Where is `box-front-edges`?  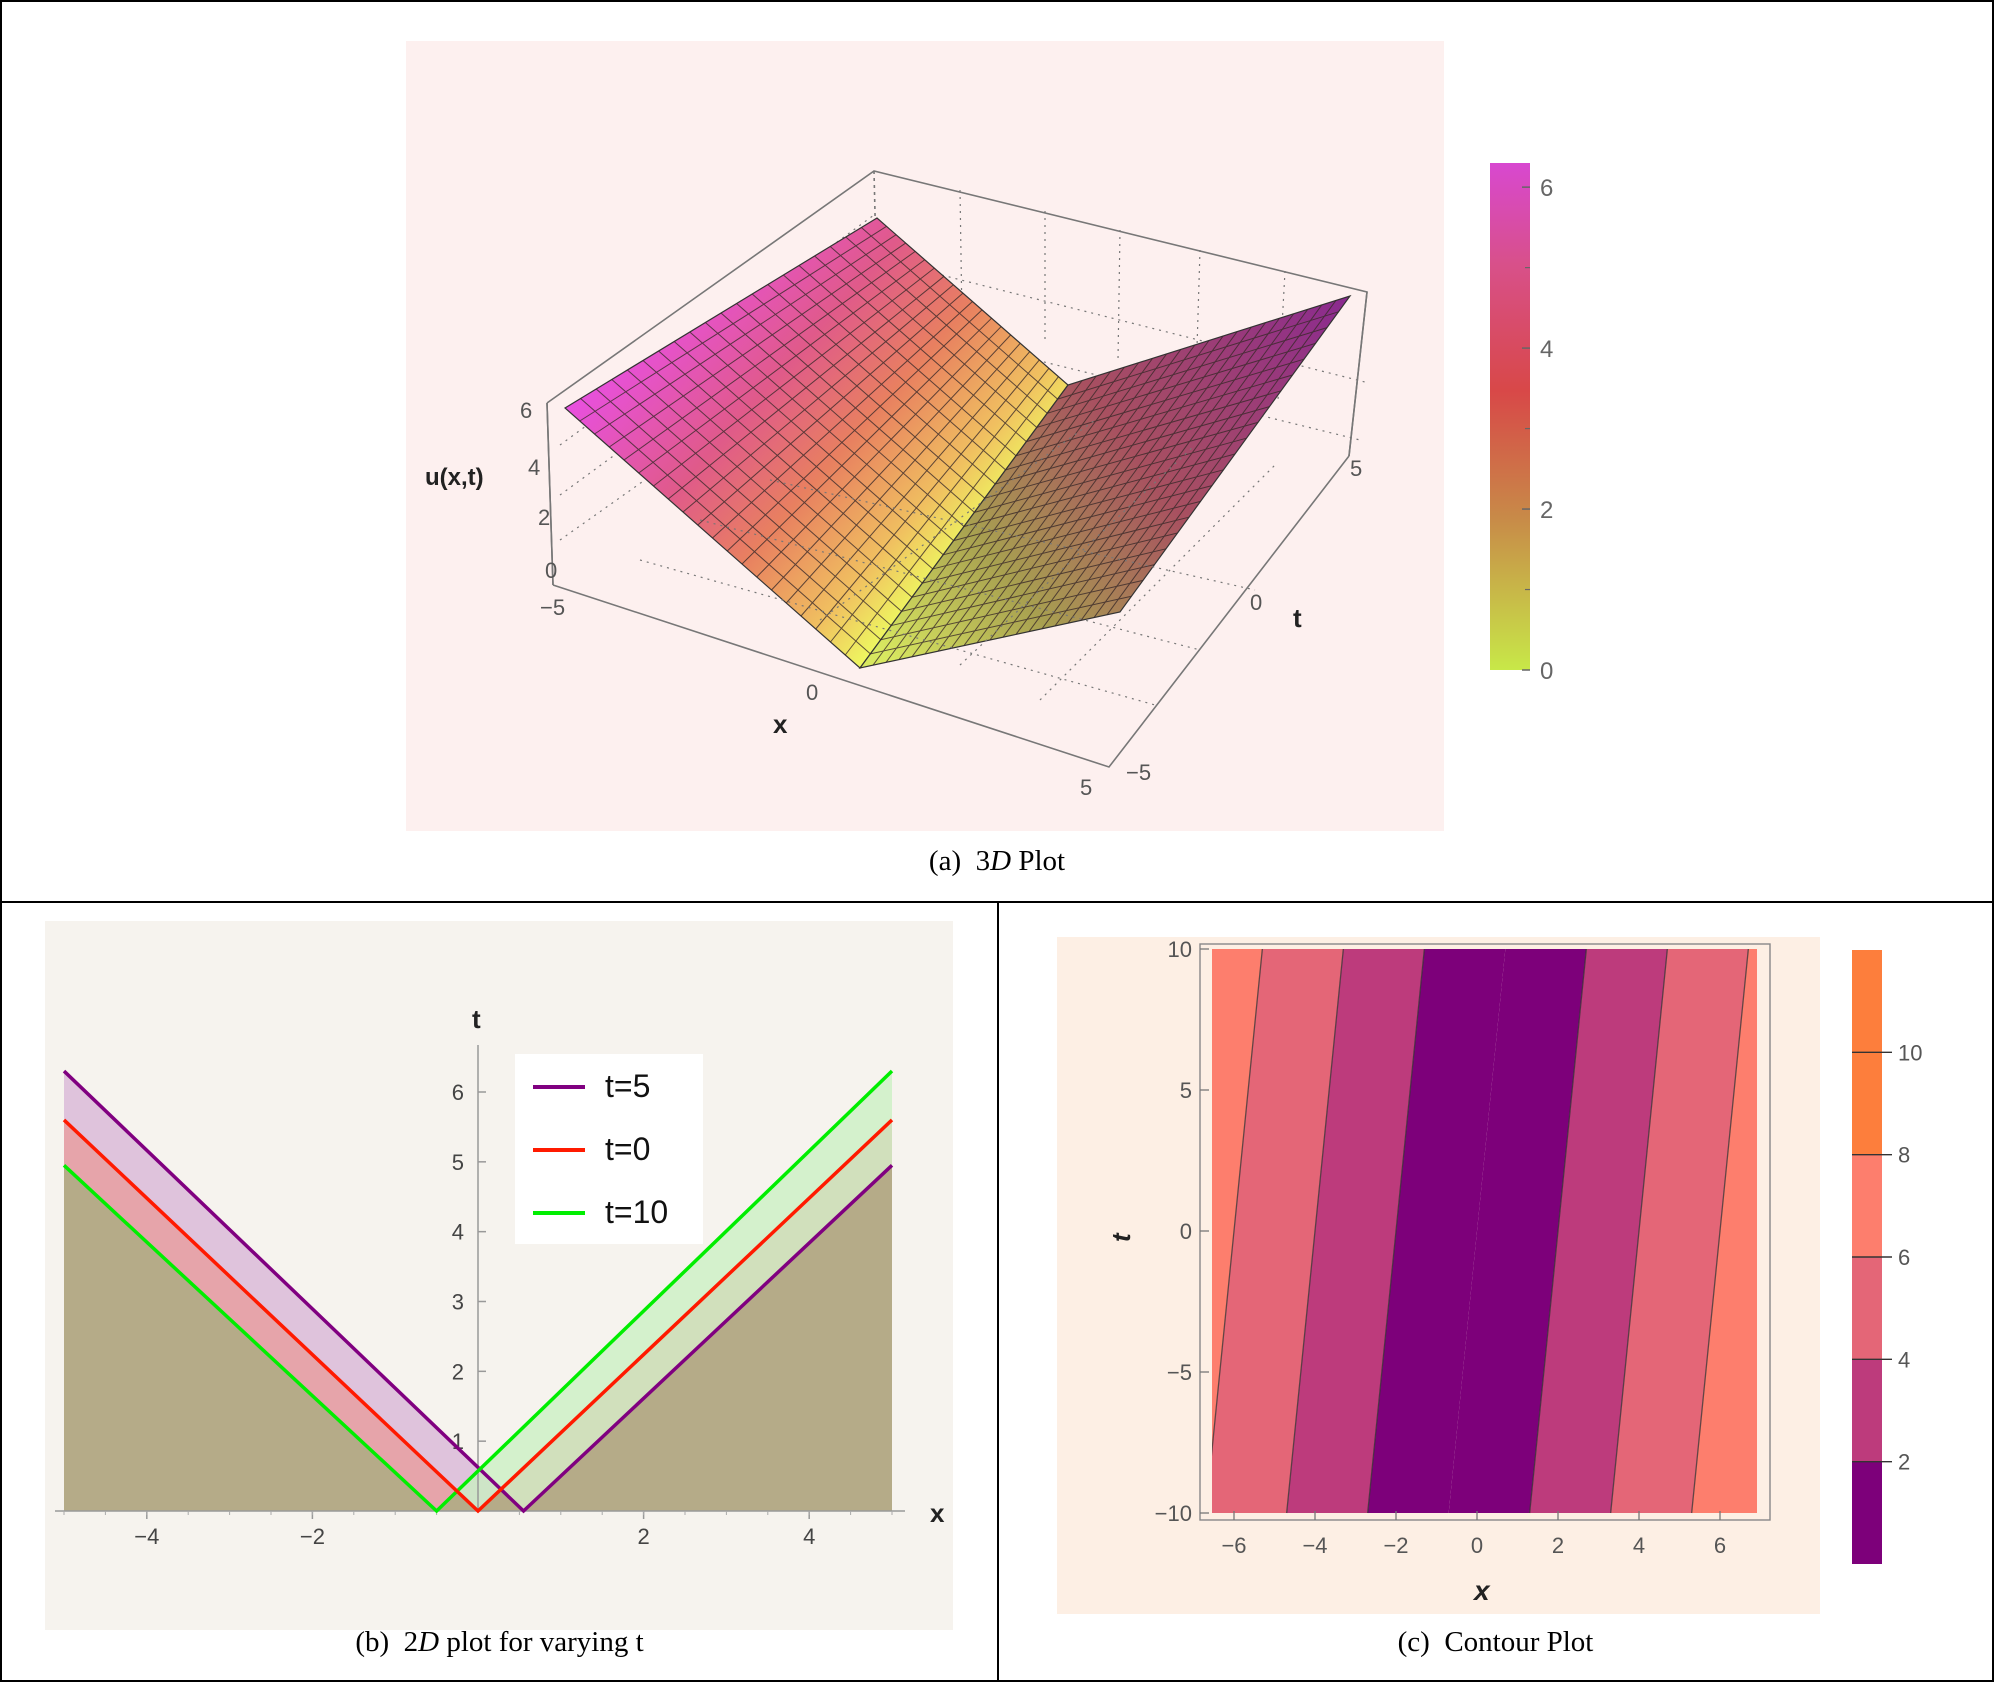
box-front-edges is located at coordinates (957, 529).